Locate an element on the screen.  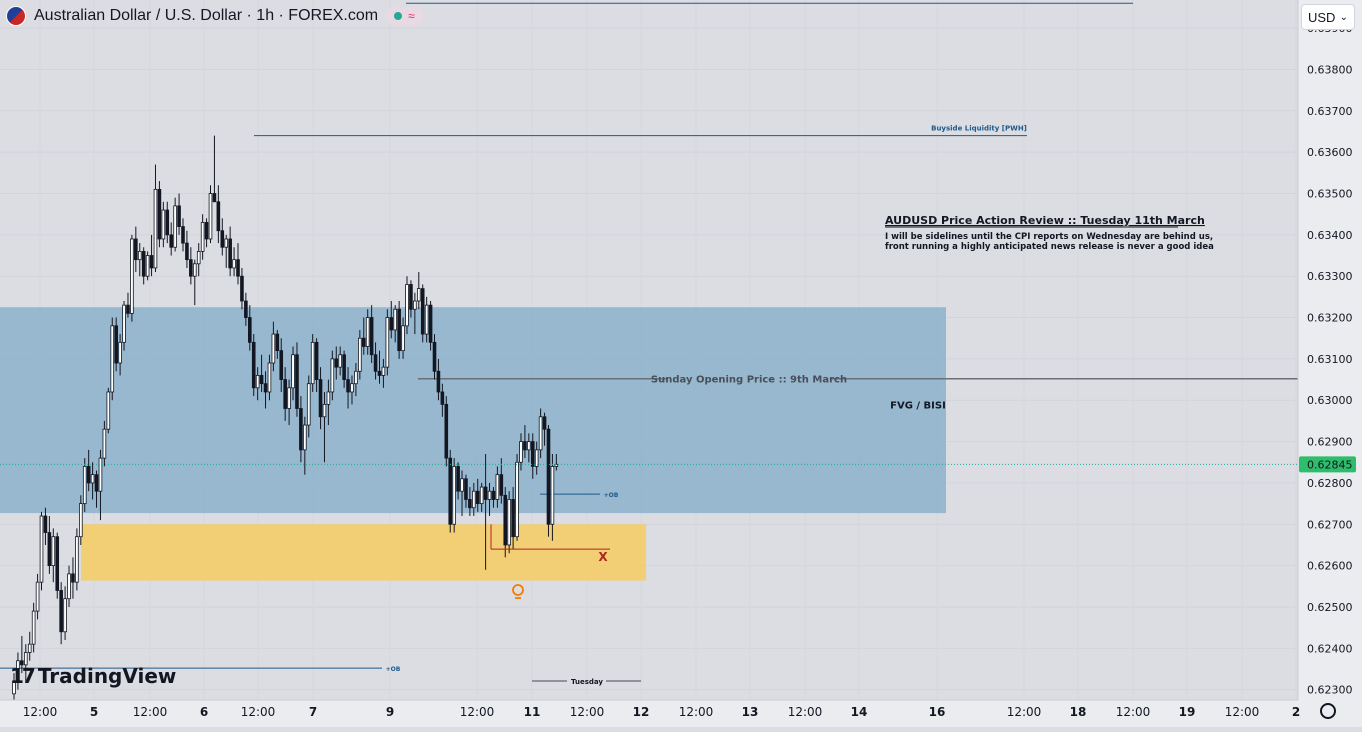
tradingview-logo: 17 TradingView is located at coordinates (93, 676).